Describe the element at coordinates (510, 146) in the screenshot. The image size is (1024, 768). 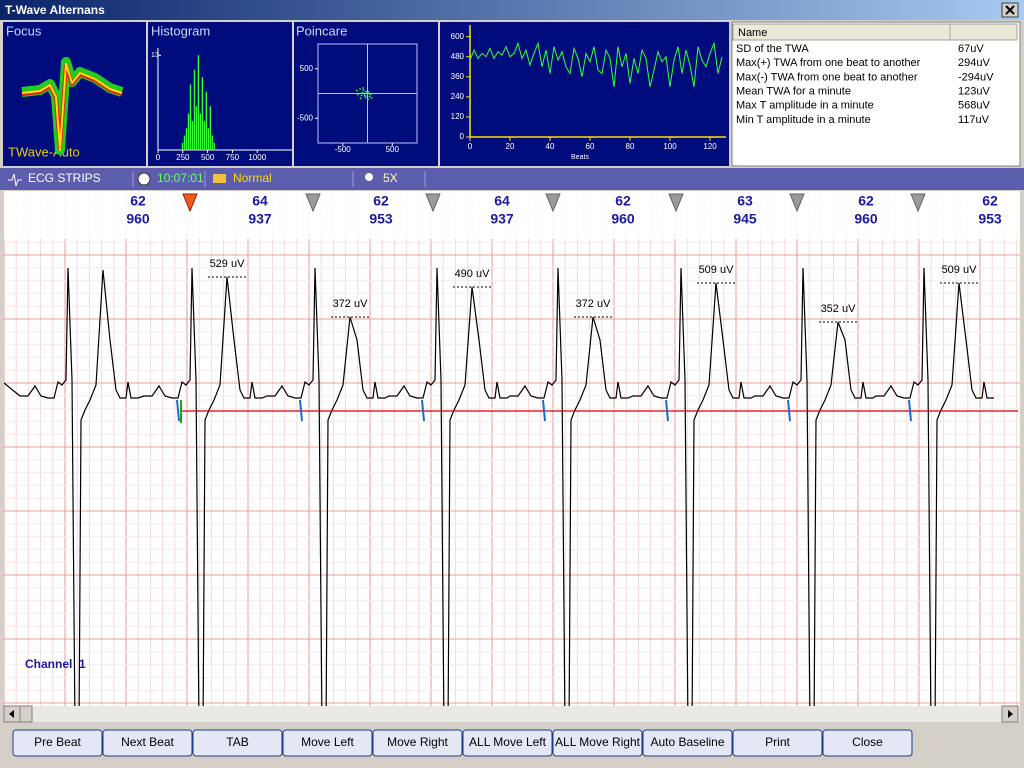
I see `x-tick-label: 20` at that location.